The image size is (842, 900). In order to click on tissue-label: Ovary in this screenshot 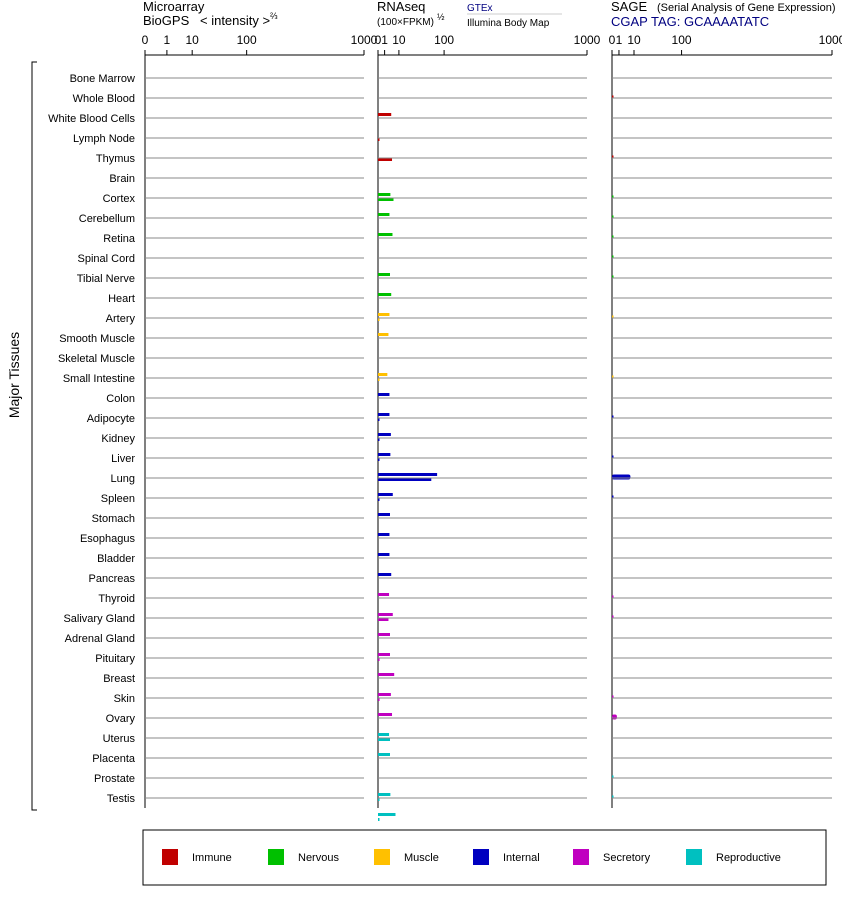, I will do `click(121, 719)`.